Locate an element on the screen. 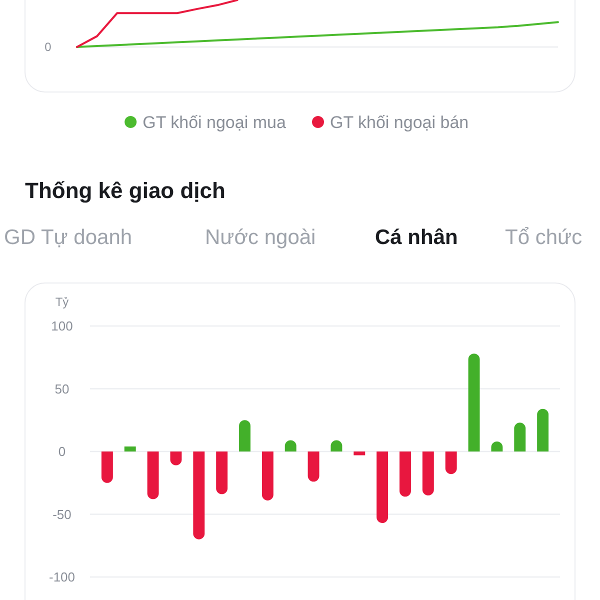 The width and height of the screenshot is (600, 600). y-tick-label: 100 is located at coordinates (62, 326).